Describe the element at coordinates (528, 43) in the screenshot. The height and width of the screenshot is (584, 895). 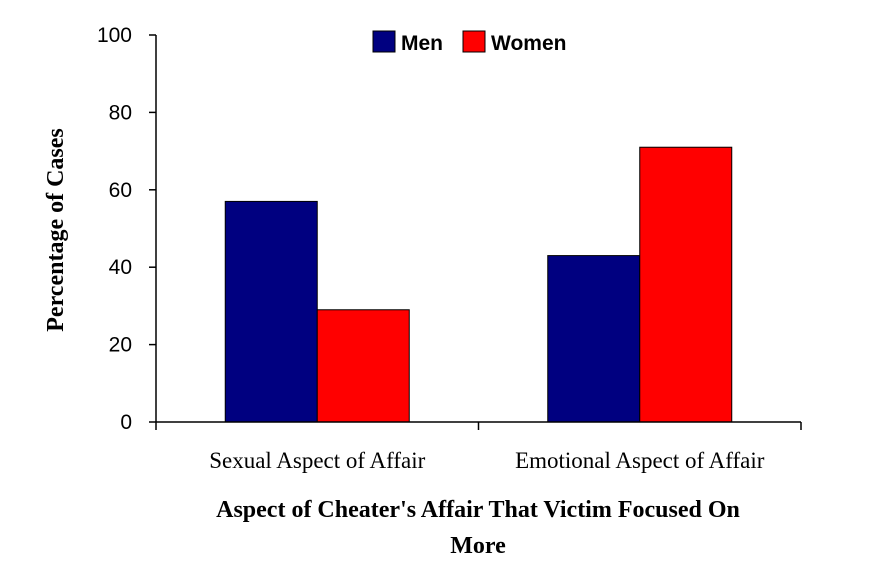
I see `legend-label-women: Women` at that location.